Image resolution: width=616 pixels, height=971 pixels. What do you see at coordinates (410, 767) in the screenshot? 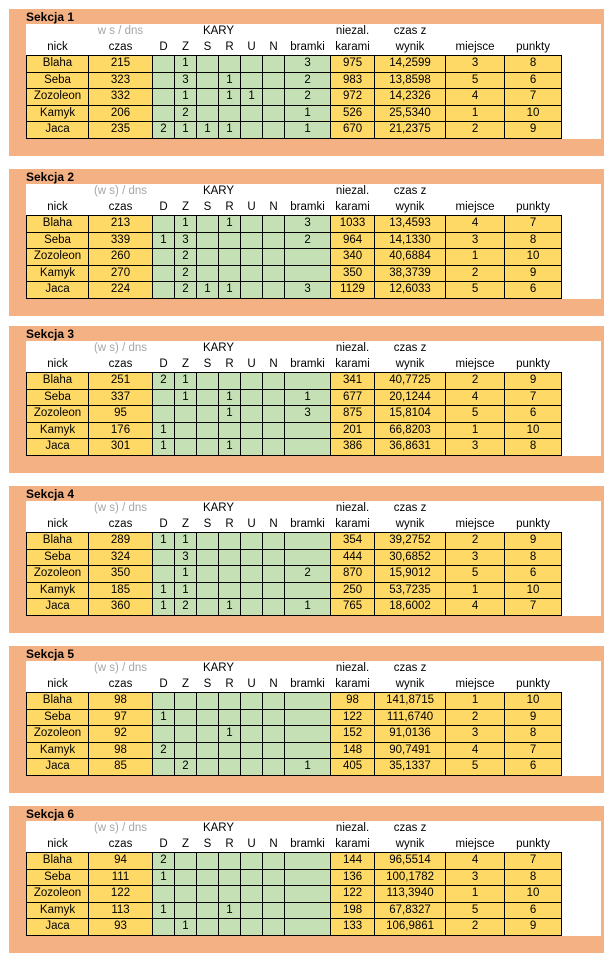
I see `cell-wynik: 35,1337` at bounding box center [410, 767].